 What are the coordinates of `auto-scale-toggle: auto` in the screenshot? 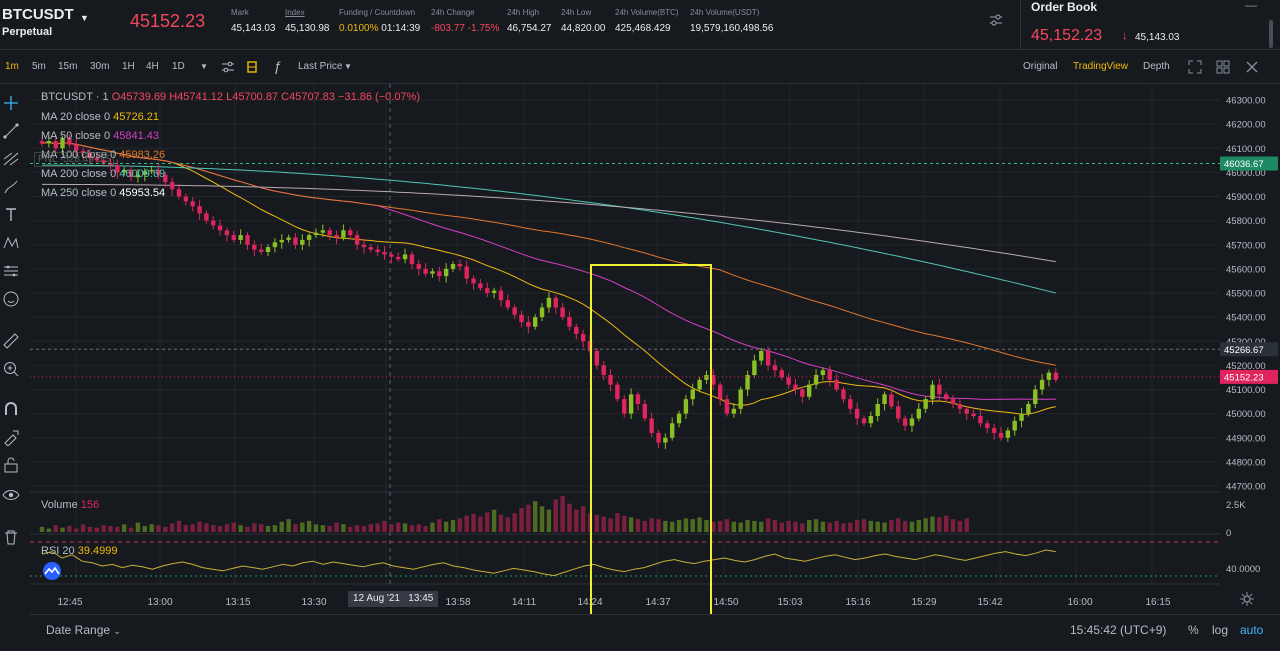 It's located at (1252, 630).